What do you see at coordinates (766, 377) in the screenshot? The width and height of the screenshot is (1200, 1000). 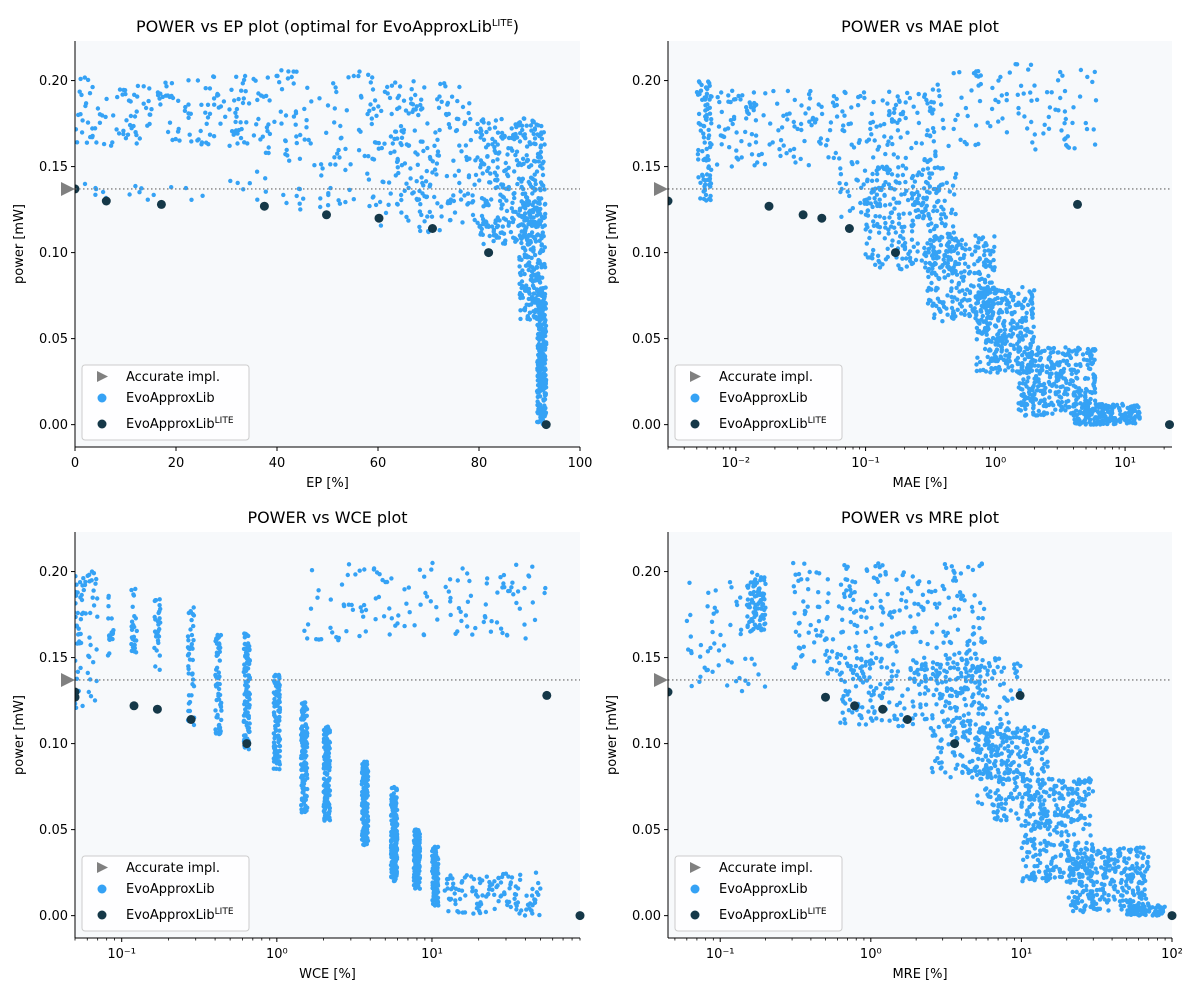 I see `legend-accurate-label: Accurate impl.` at bounding box center [766, 377].